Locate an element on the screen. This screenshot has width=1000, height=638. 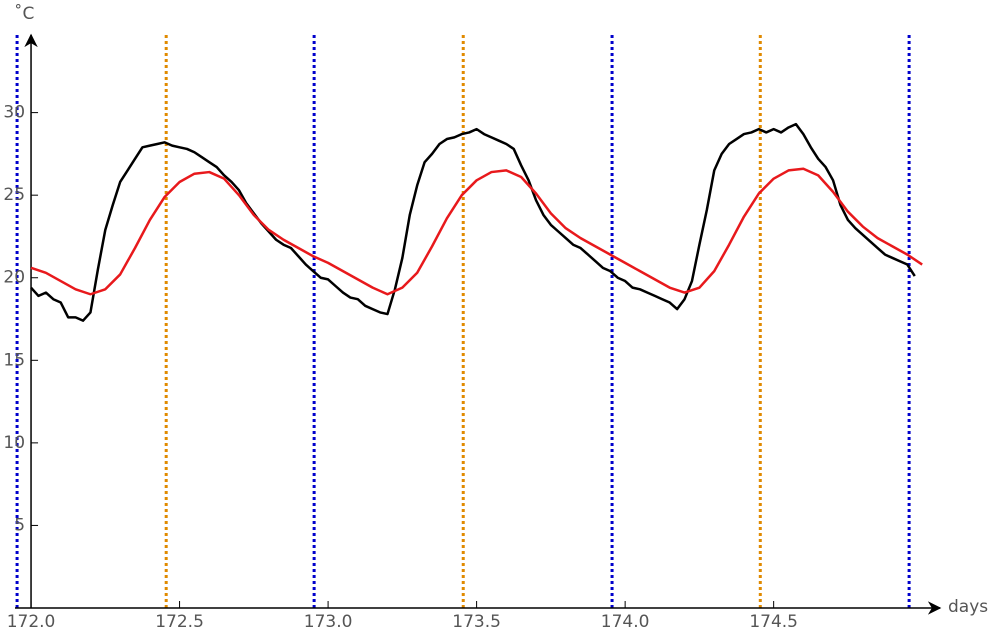
y-tick-label: 10 is located at coordinates (14, 443).